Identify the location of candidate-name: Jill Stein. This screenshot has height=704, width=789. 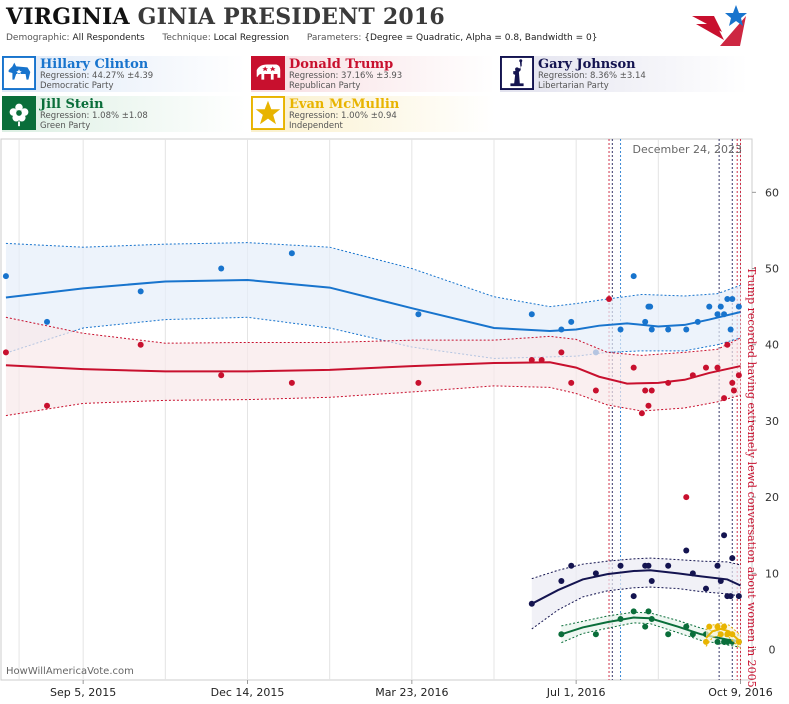
(72, 104).